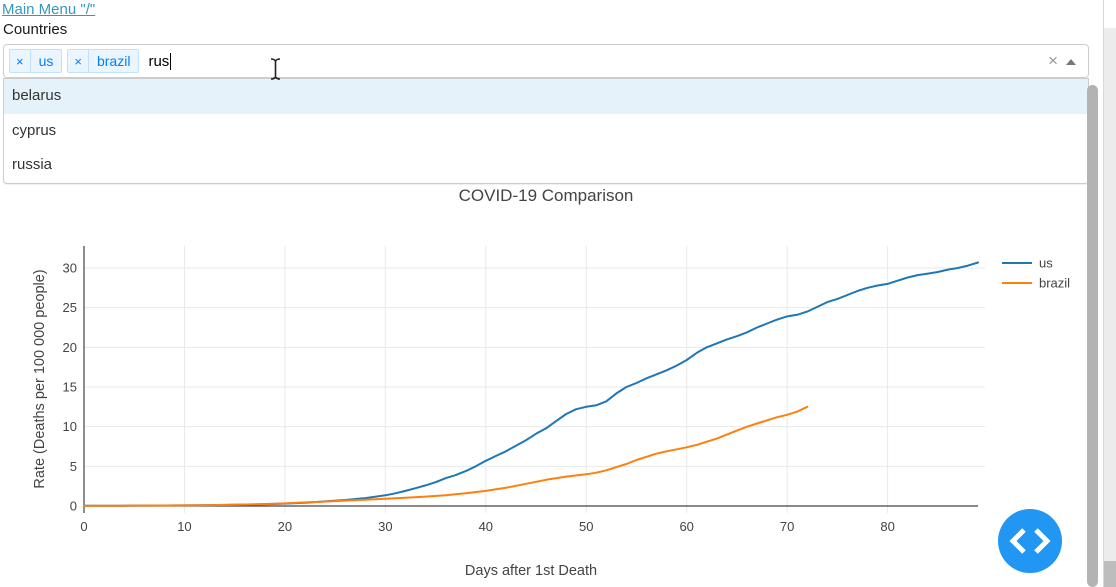 This screenshot has height=587, width=1116. What do you see at coordinates (546, 61) in the screenshot?
I see `countries-multiselect: × us × brazil rus ×` at bounding box center [546, 61].